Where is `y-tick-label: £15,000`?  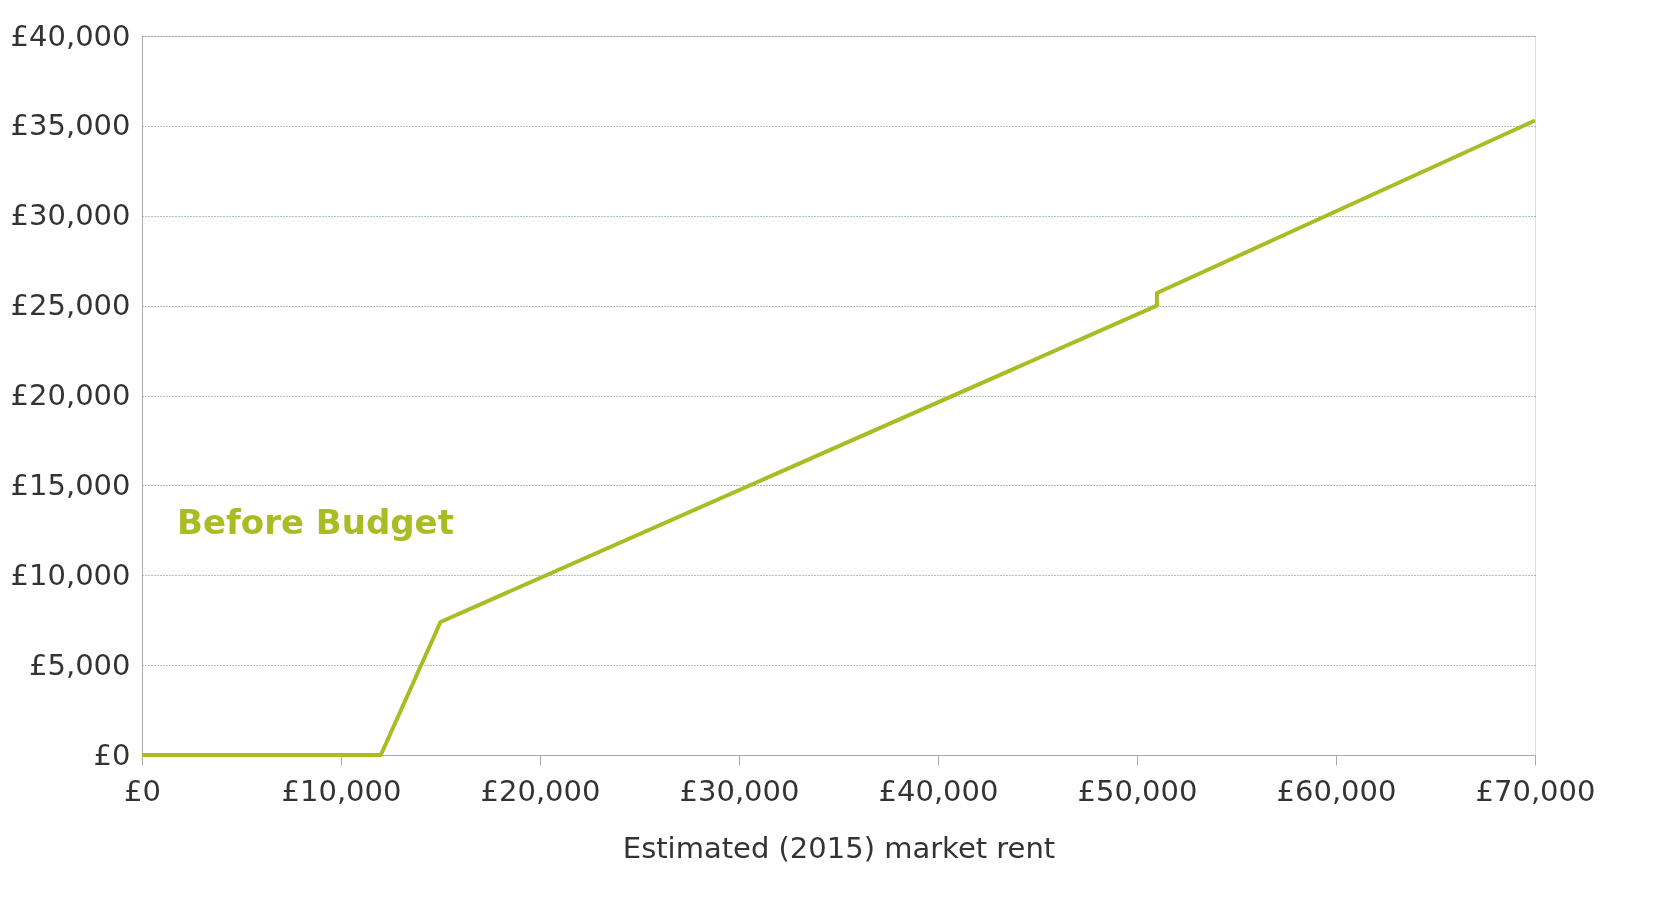
y-tick-label: £15,000 is located at coordinates (70, 484).